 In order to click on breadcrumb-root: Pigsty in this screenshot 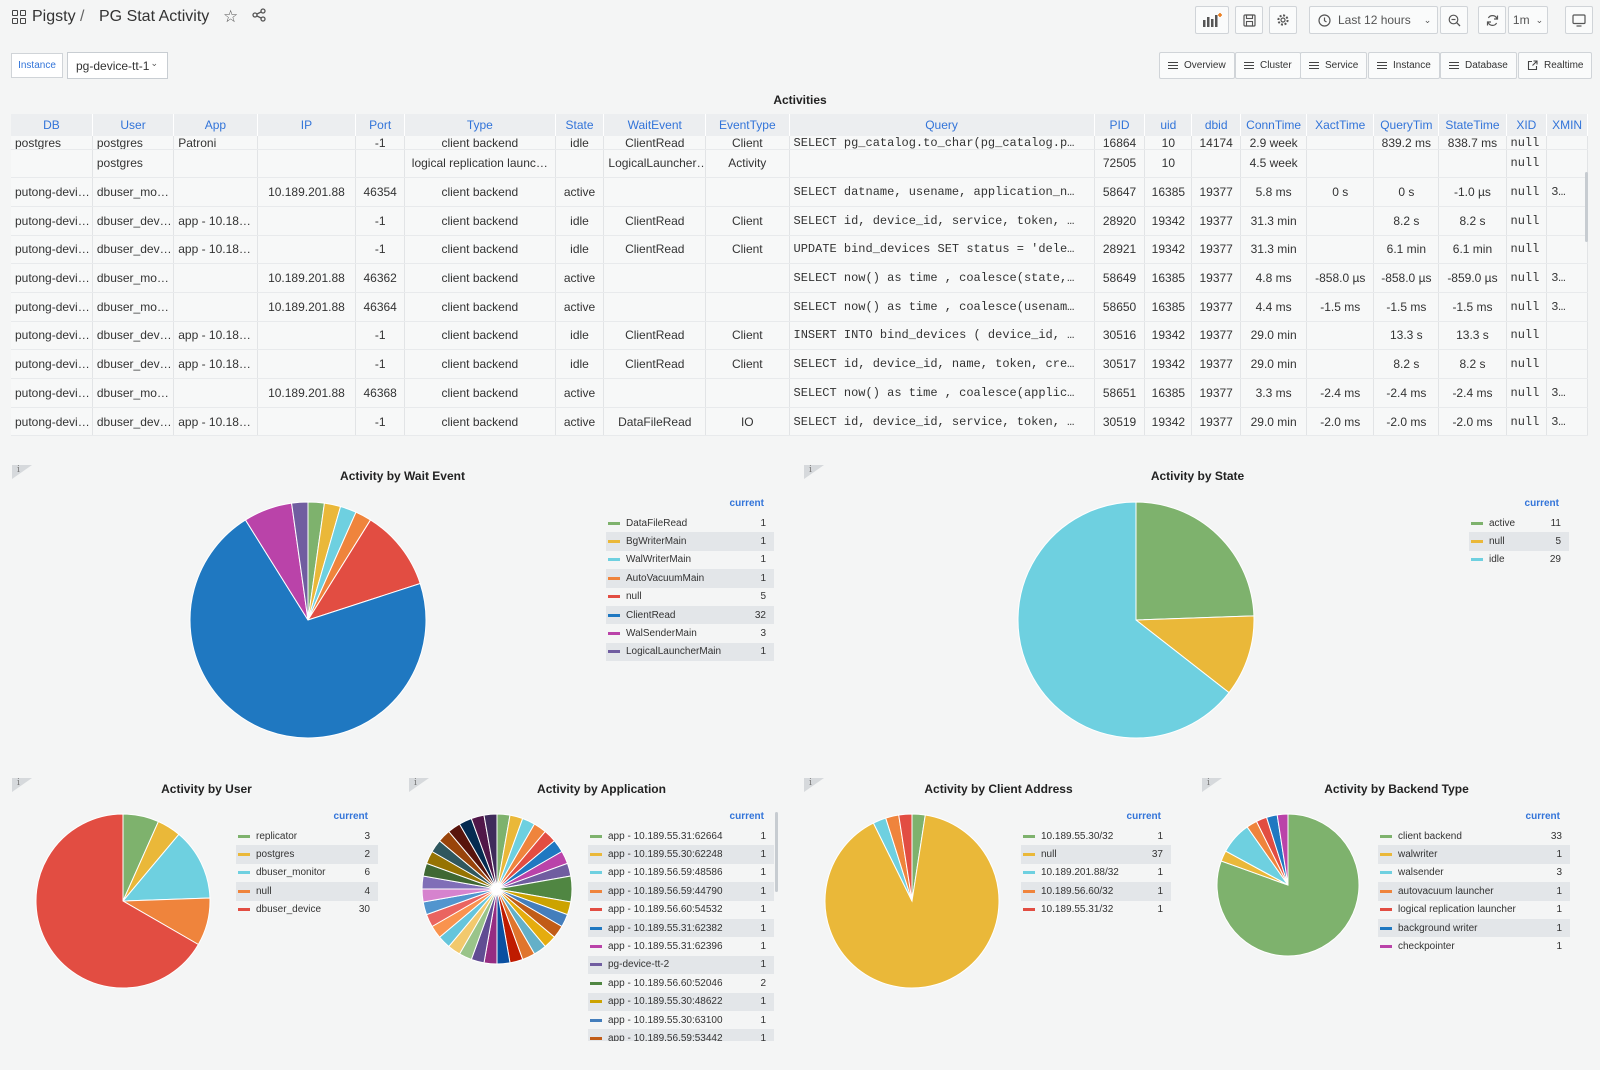, I will do `click(54, 16)`.